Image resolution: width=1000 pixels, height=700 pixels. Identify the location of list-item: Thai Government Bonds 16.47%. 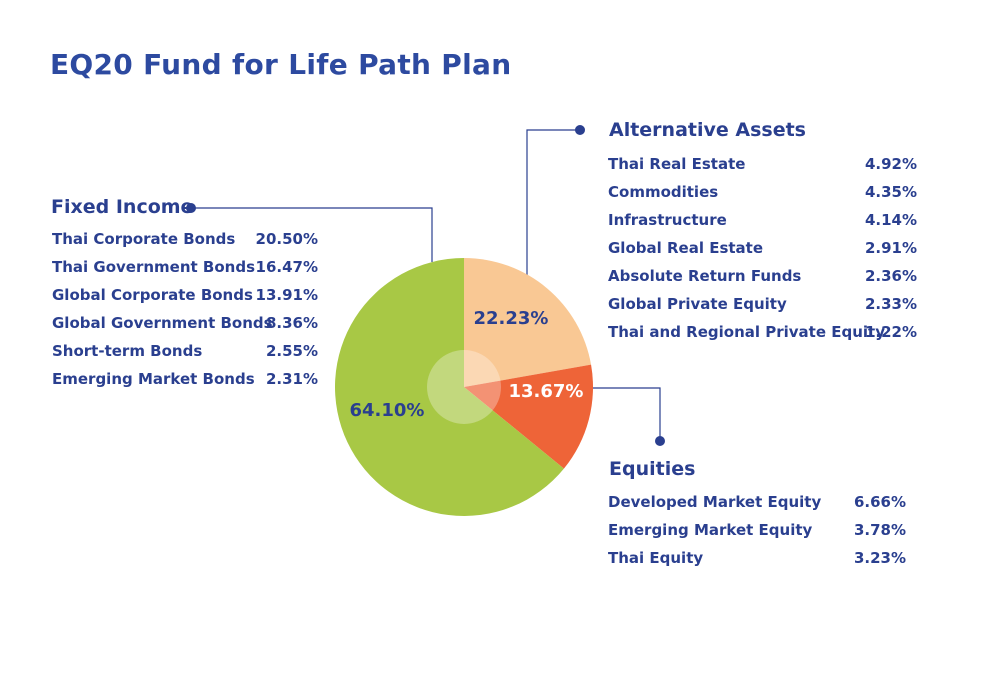
(185, 268).